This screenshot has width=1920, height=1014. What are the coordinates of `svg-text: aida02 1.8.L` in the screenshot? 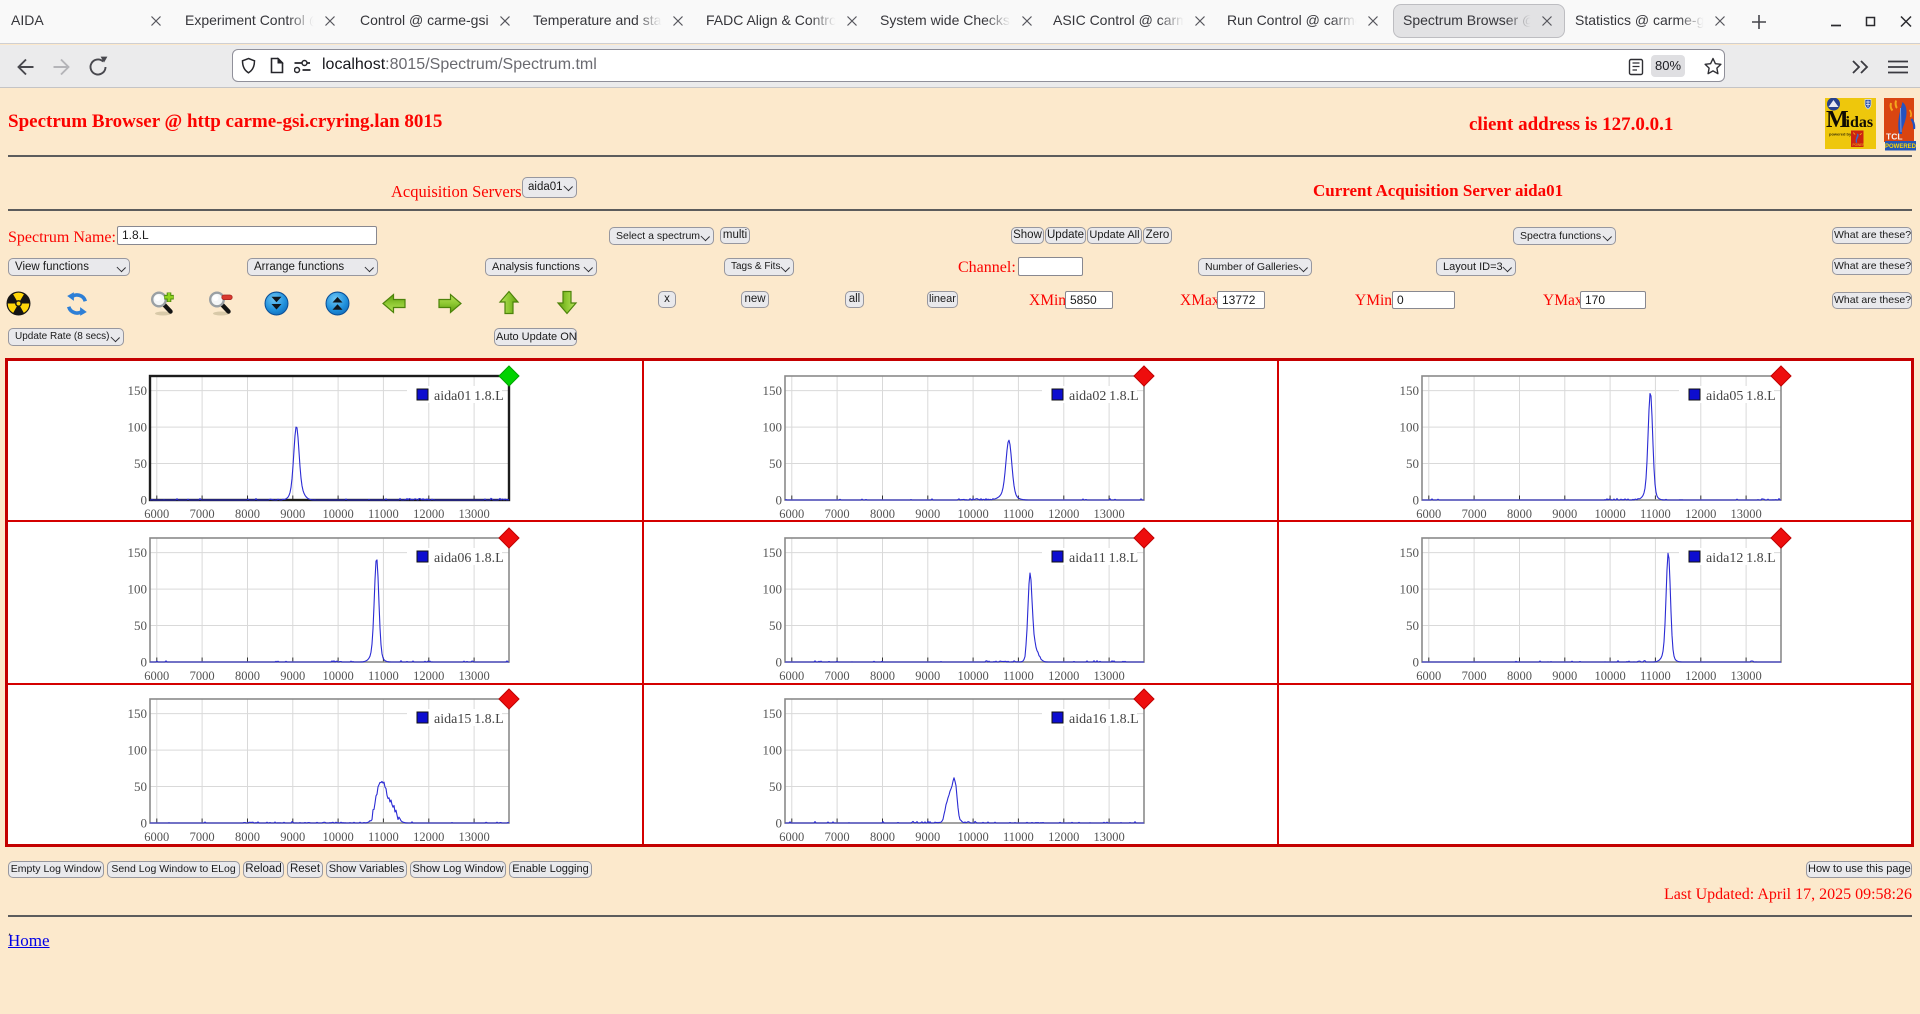 It's located at (1104, 396).